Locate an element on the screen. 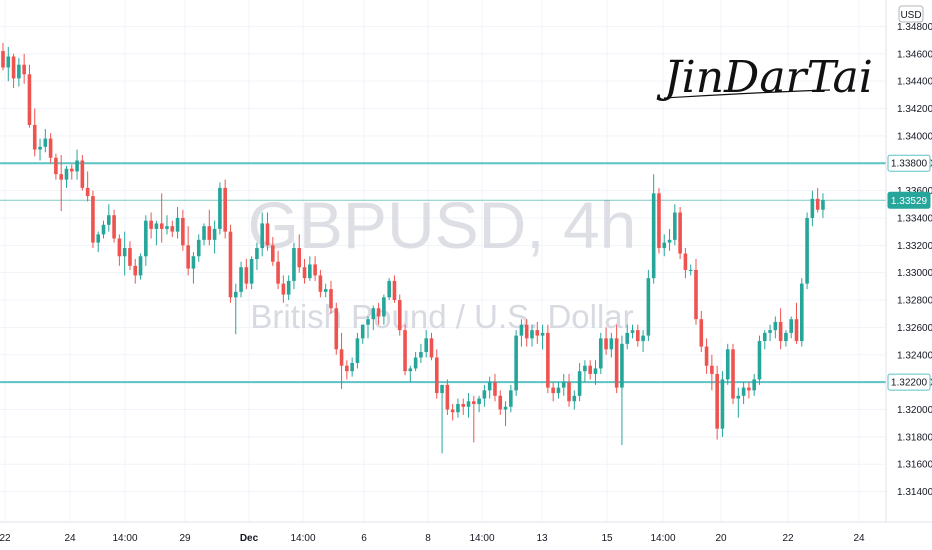 The width and height of the screenshot is (932, 550). currency-label: USD is located at coordinates (910, 15).